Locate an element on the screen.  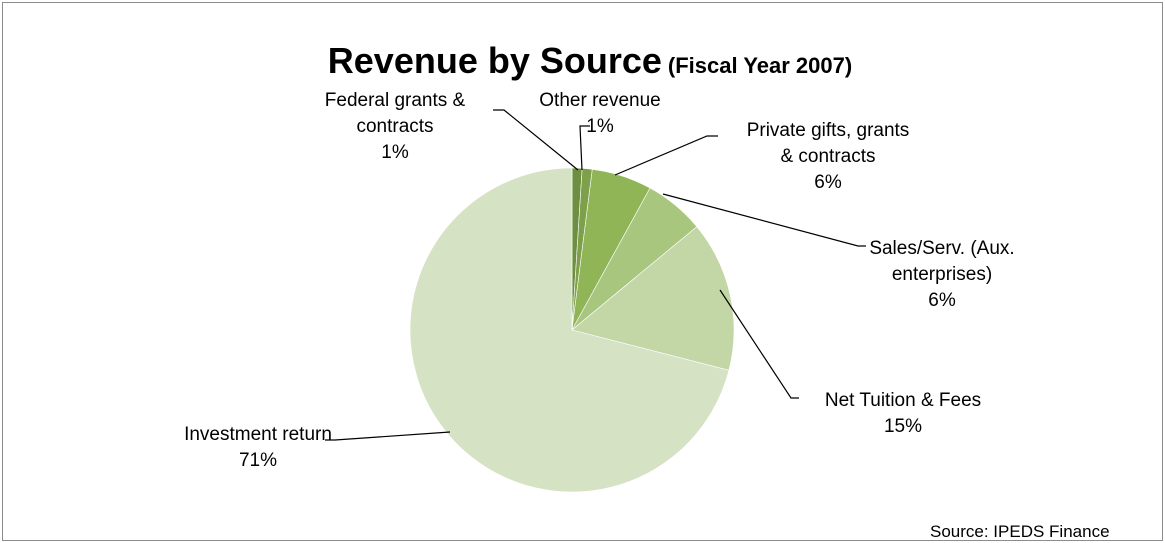
slice-label-4: Net Tuition & Fees 15% is located at coordinates (903, 413).